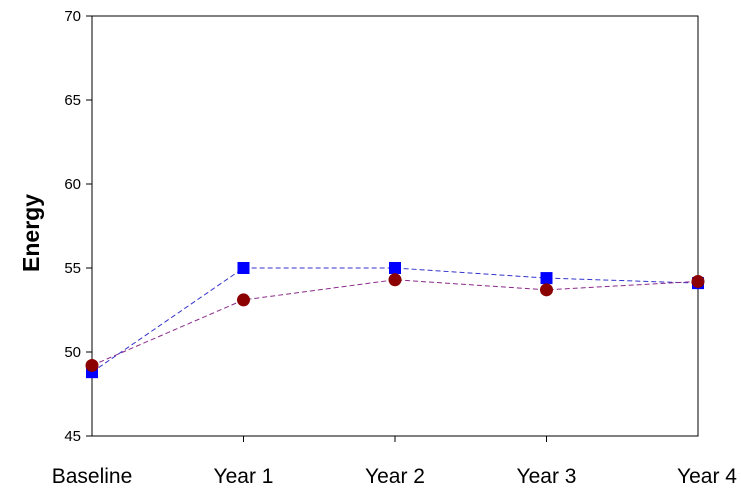  Describe the element at coordinates (72, 16) in the screenshot. I see `y-tick-label: 70` at that location.